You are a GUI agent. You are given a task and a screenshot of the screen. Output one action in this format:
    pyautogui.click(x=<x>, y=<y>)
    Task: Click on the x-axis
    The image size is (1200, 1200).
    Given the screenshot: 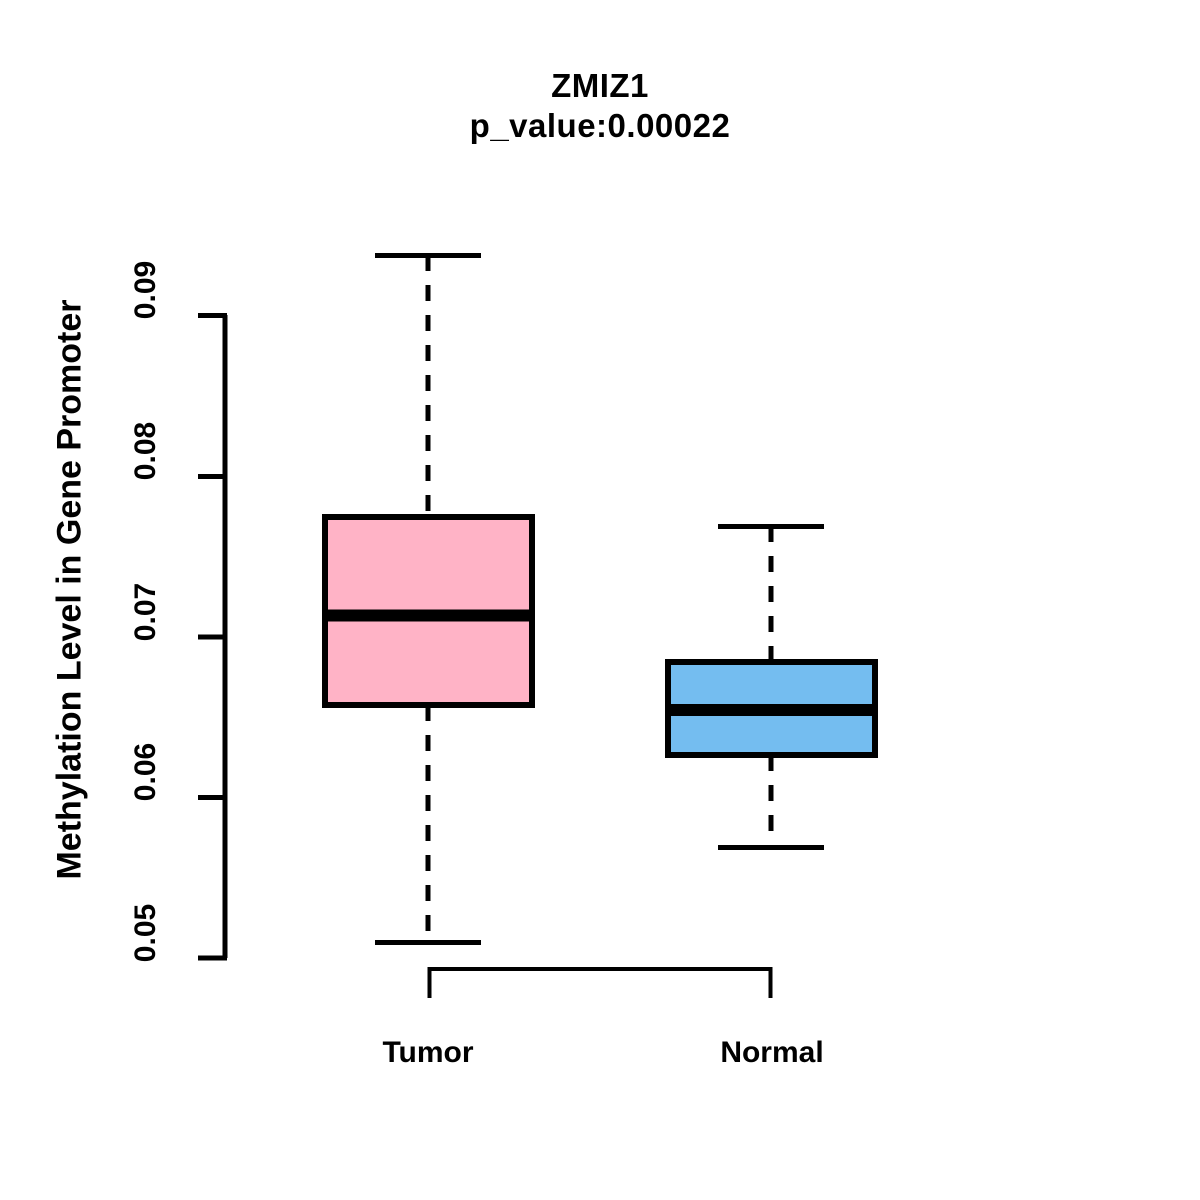 What is the action you would take?
    pyautogui.click(x=600, y=982)
    